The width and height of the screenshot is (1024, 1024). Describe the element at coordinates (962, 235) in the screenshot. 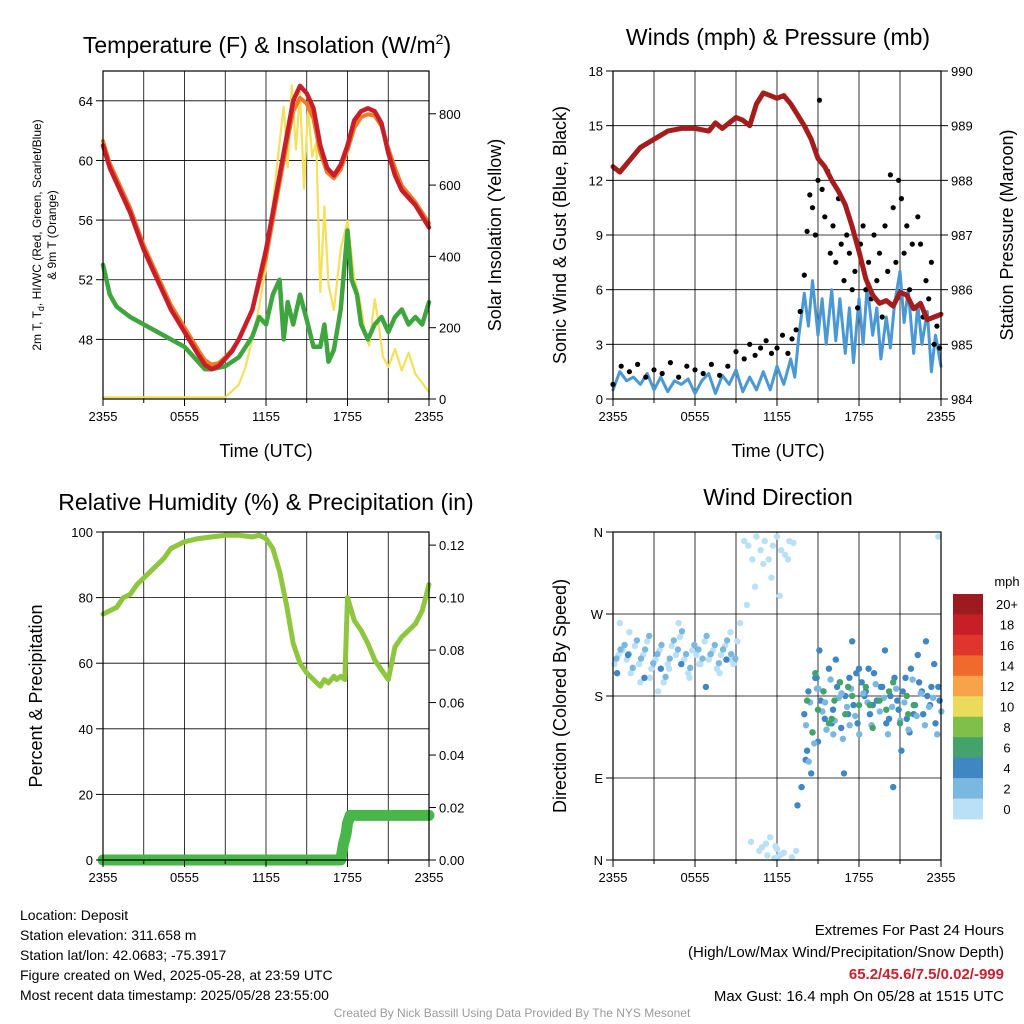

I see `y2-tick-label: 987` at that location.